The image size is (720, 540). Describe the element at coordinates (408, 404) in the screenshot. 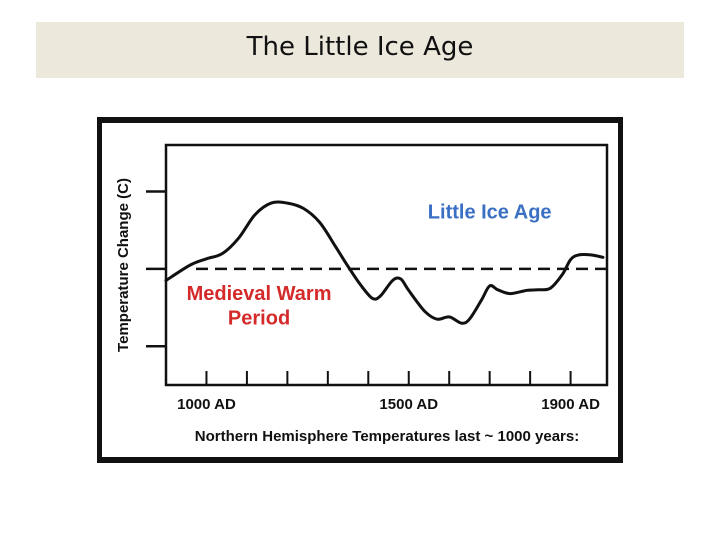

I see `x-tick-label: 1500 AD` at that location.